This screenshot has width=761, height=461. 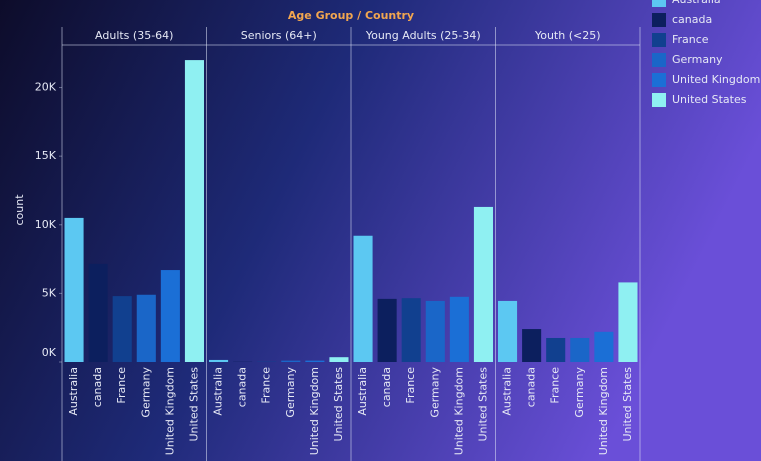 What do you see at coordinates (134, 35) in the screenshot?
I see `facet-label: Adults (35-64)` at bounding box center [134, 35].